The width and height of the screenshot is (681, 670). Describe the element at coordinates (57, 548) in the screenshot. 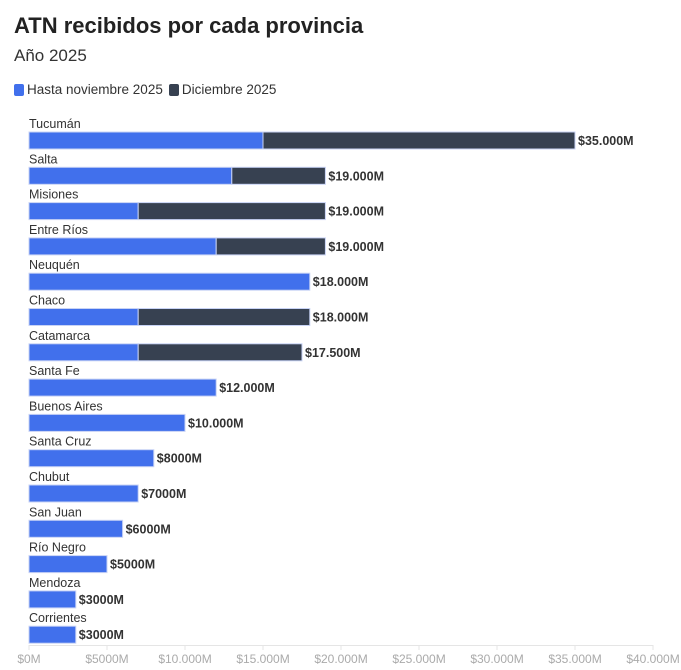

I see `category-label: Río Negro` at that location.